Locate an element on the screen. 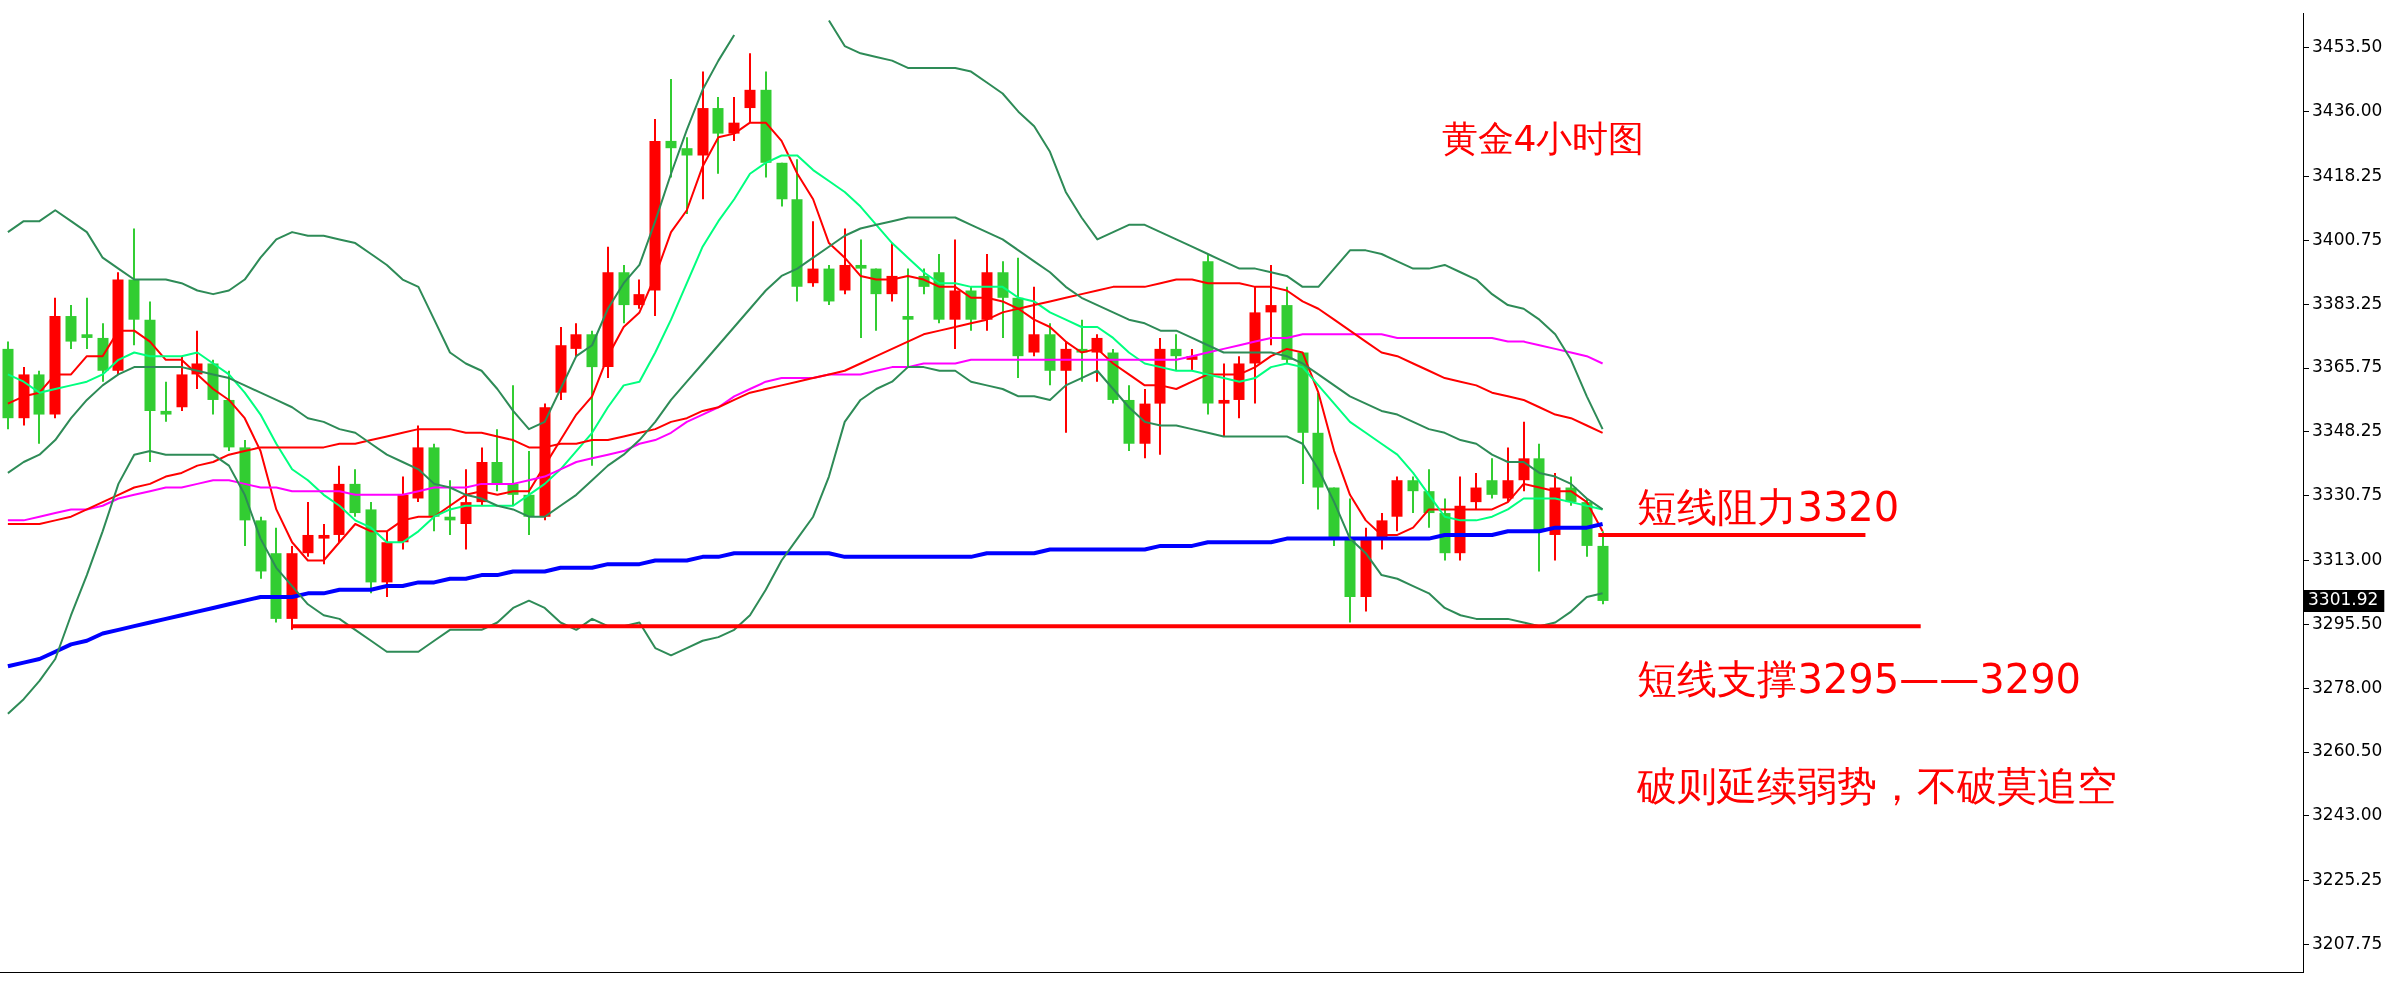 This screenshot has height=986, width=2393. ref-line-label: 短线阻力3320 is located at coordinates (1768, 506).